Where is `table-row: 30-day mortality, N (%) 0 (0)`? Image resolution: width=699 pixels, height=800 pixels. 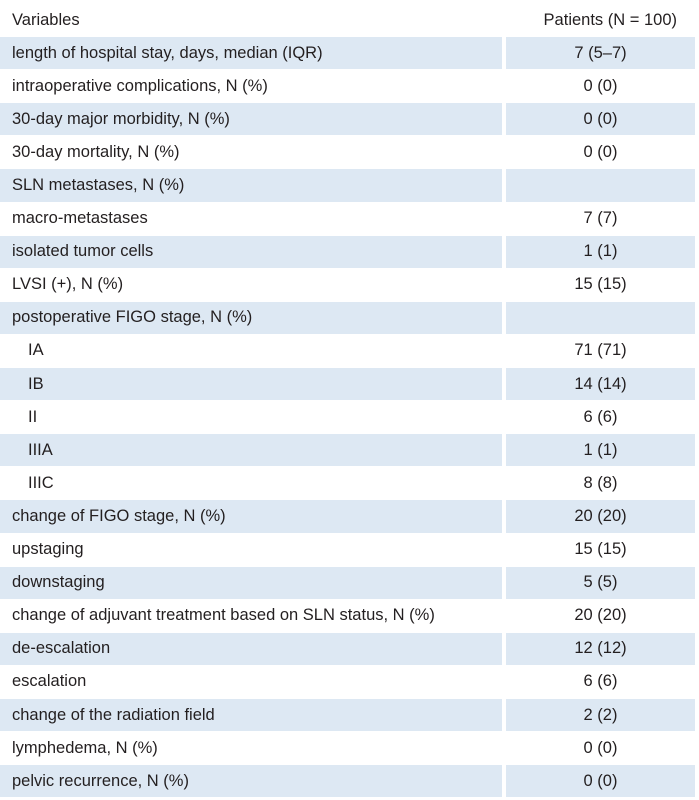 table-row: 30-day mortality, N (%) 0 (0) is located at coordinates (349, 153).